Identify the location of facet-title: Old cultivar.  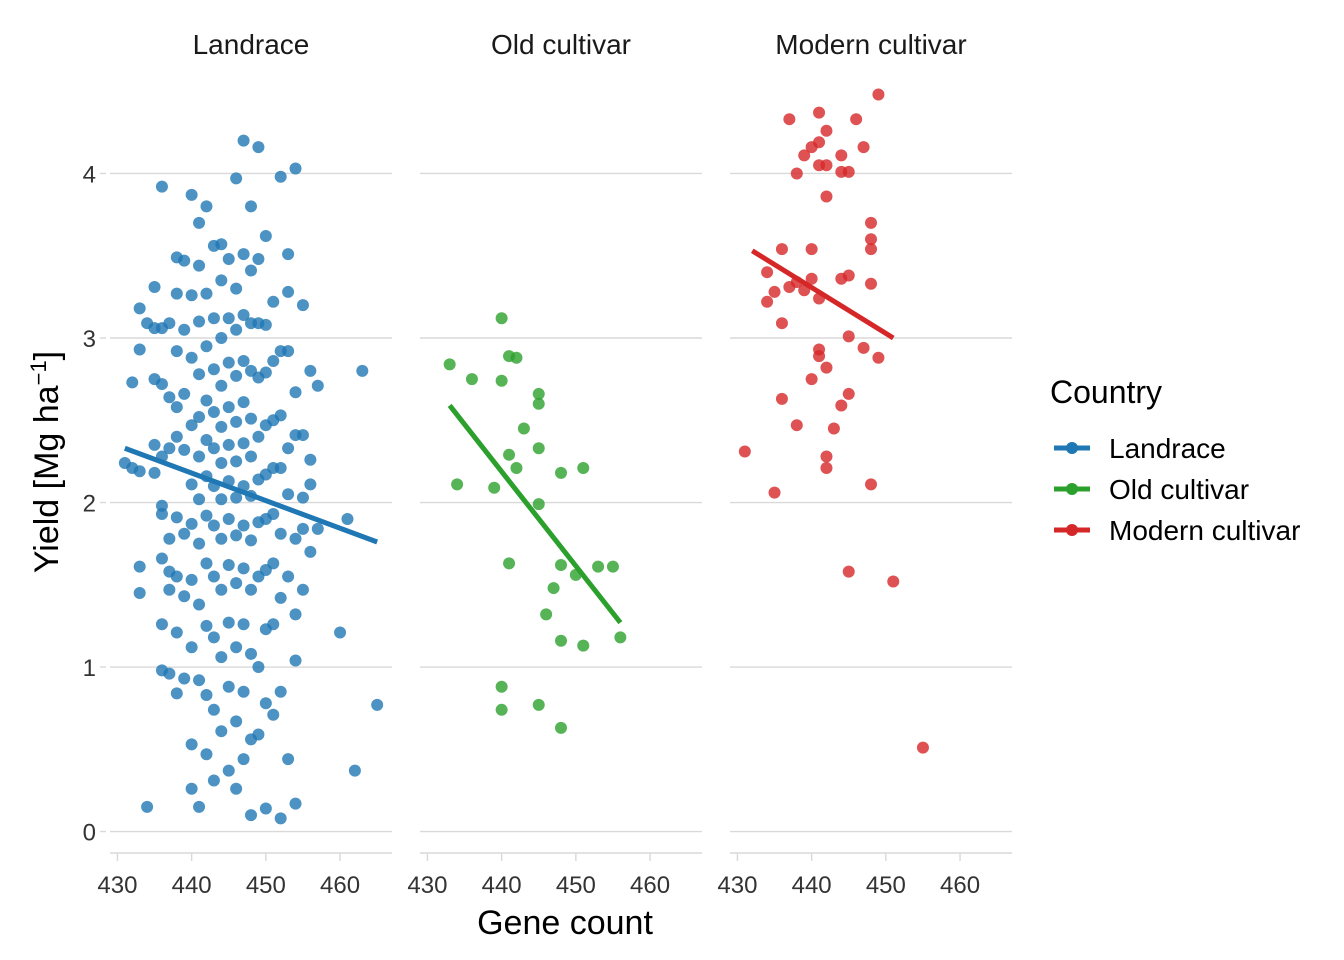
(561, 44).